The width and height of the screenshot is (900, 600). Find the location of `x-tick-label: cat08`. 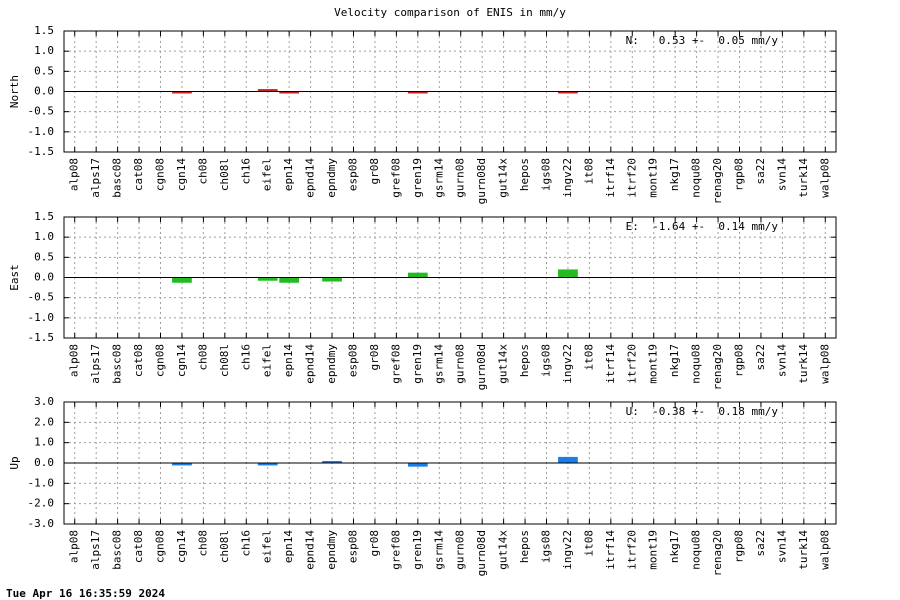

x-tick-label: cat08 is located at coordinates (138, 360).